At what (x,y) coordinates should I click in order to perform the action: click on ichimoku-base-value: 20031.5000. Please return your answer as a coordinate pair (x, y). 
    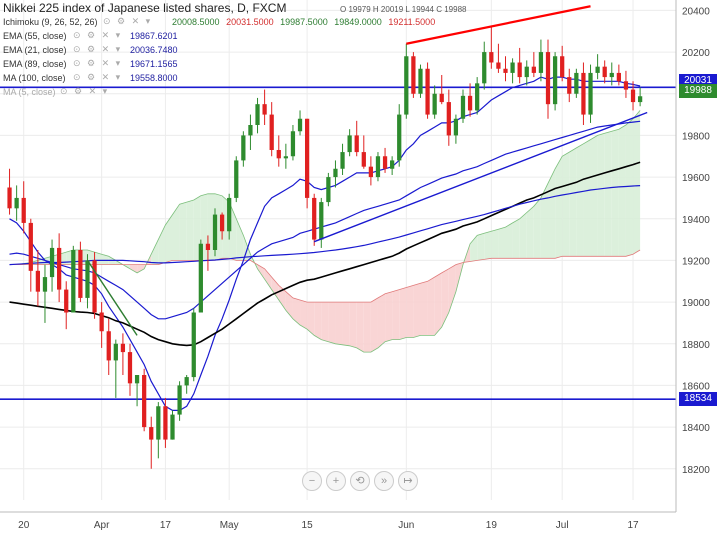
    Looking at the image, I should click on (250, 22).